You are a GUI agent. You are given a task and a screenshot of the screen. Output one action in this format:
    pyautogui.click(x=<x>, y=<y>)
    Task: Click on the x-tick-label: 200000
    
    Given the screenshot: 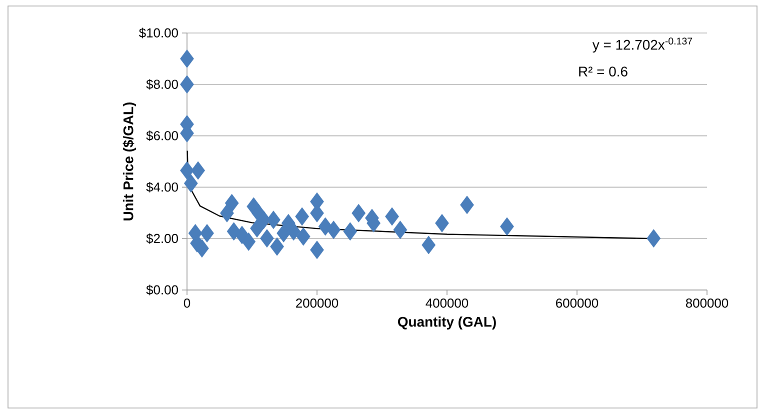 What is the action you would take?
    pyautogui.click(x=317, y=303)
    